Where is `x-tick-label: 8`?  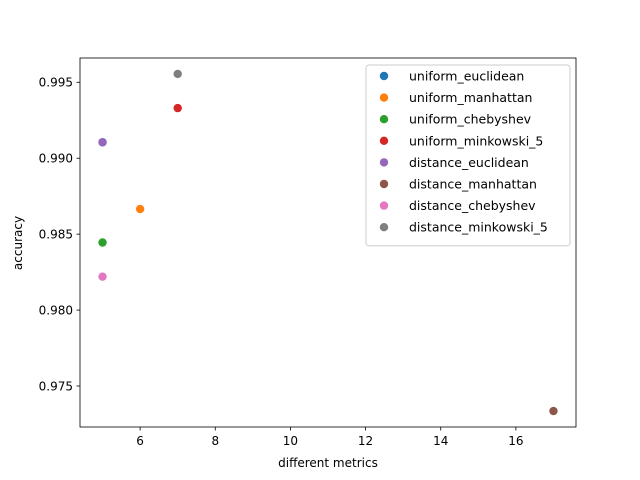
x-tick-label: 8 is located at coordinates (215, 441).